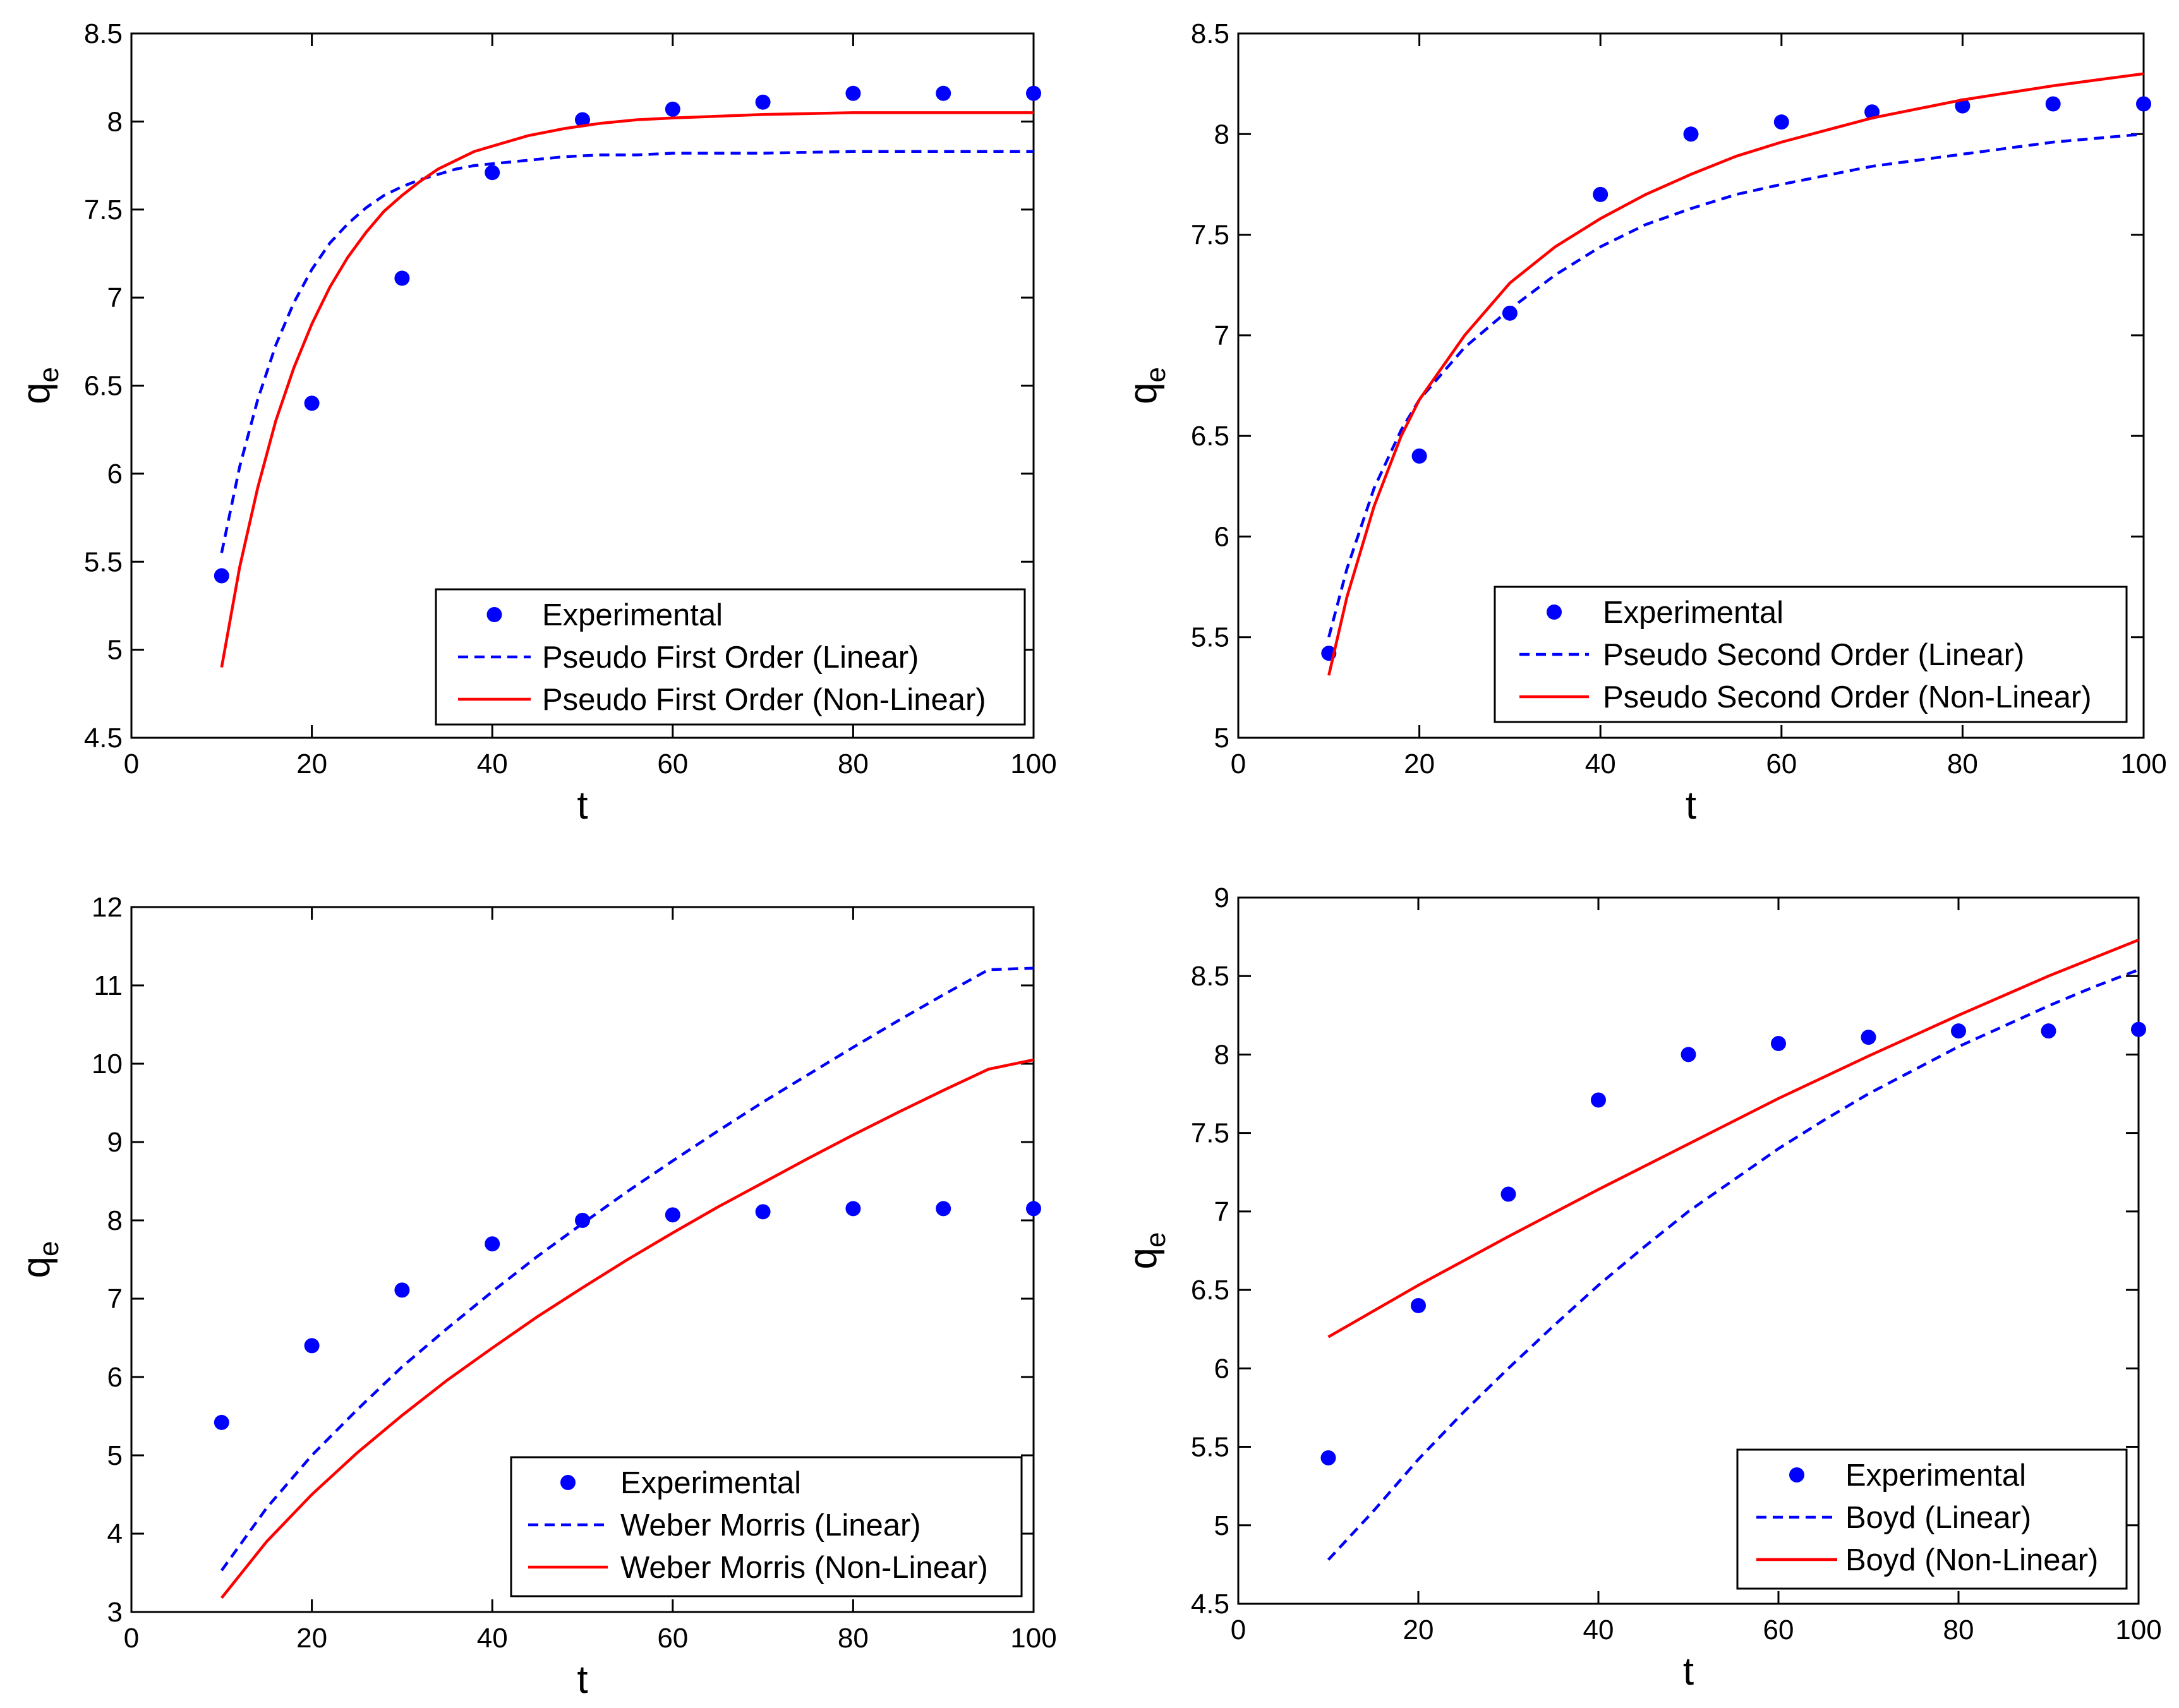 The width and height of the screenshot is (2179, 1708). What do you see at coordinates (1813, 655) in the screenshot?
I see `legend-label: Pseudo Second Order (Linear)` at bounding box center [1813, 655].